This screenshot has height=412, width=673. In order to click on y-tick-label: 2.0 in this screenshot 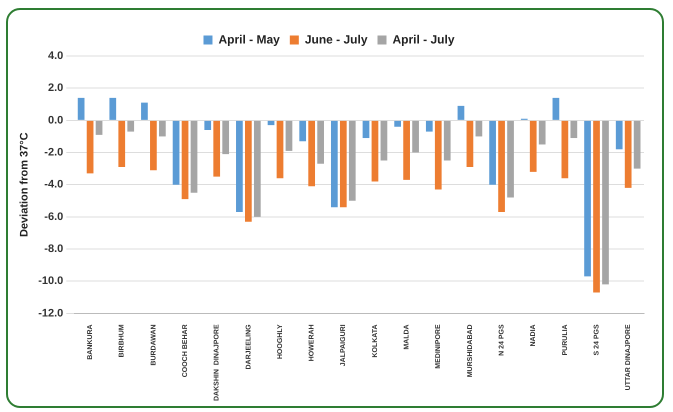, I will do `click(56, 88)`.